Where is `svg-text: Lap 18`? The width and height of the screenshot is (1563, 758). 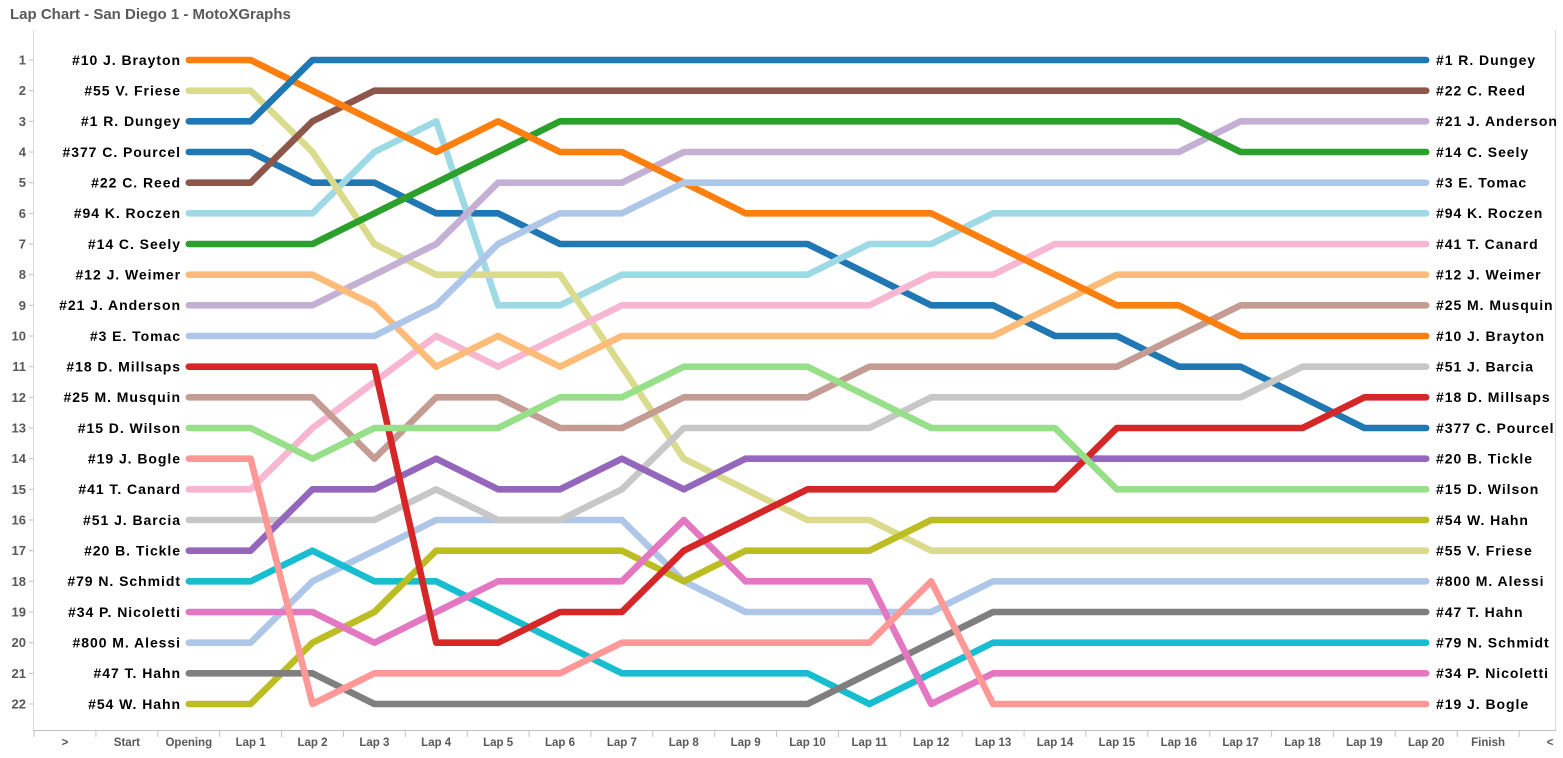 svg-text: Lap 18 is located at coordinates (1302, 743).